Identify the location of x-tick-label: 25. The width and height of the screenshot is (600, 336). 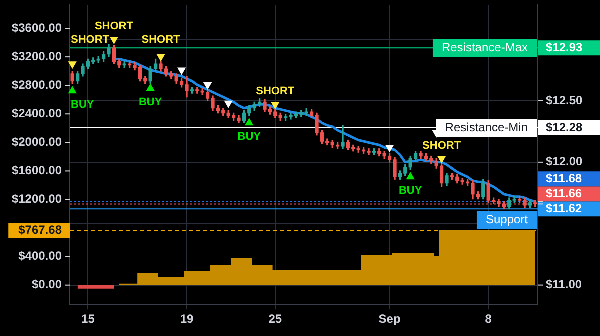
(275, 319).